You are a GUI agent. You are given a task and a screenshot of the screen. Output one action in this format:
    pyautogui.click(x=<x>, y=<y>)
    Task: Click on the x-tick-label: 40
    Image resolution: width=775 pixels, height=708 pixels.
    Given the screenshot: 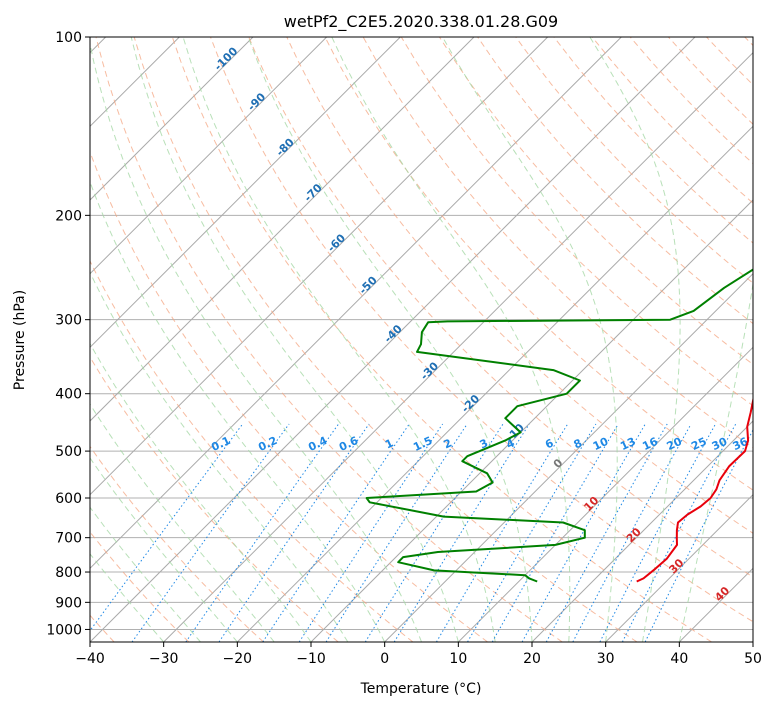 What is the action you would take?
    pyautogui.click(x=679, y=659)
    